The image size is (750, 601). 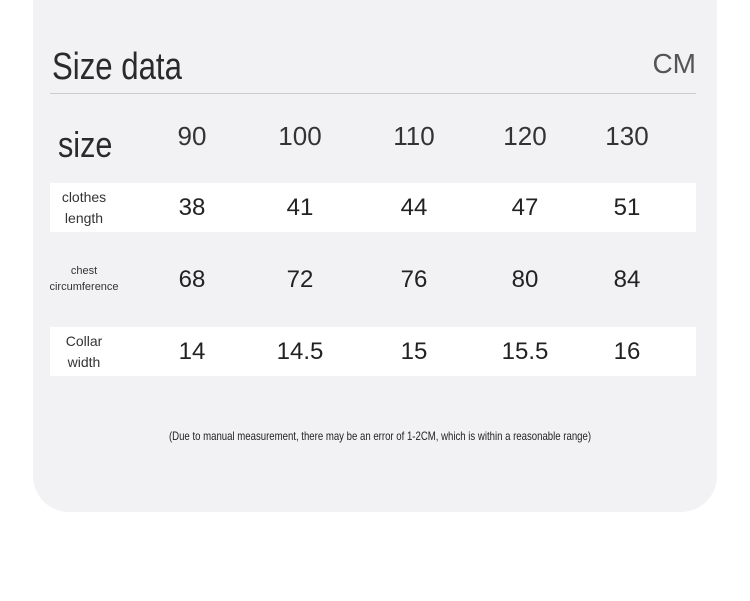 I want to click on cell: 16, so click(x=627, y=351).